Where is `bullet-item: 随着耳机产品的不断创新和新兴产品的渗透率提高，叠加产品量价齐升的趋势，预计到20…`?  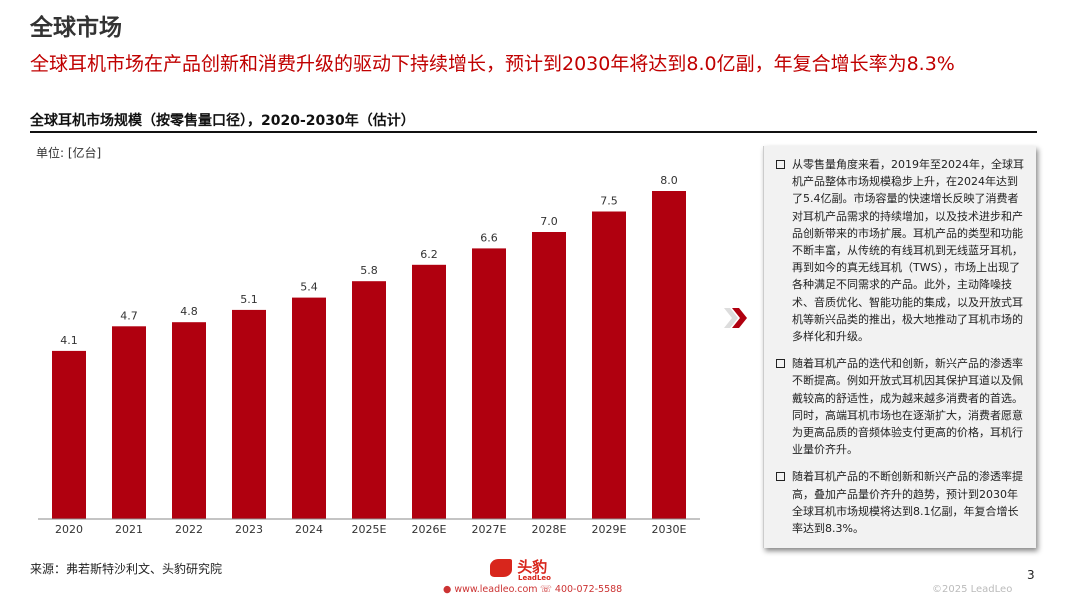 bullet-item: 随着耳机产品的不断创新和新兴产品的渗透率提高，叠加产品量价齐升的趋势，预计到20… is located at coordinates (901, 502).